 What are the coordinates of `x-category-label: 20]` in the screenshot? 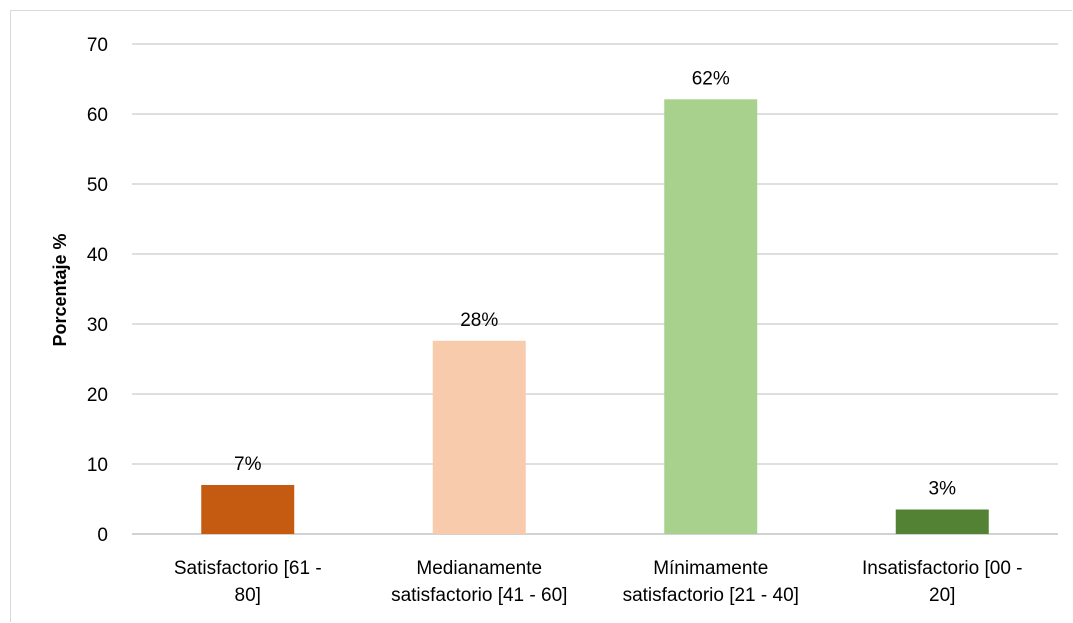 It's located at (942, 595).